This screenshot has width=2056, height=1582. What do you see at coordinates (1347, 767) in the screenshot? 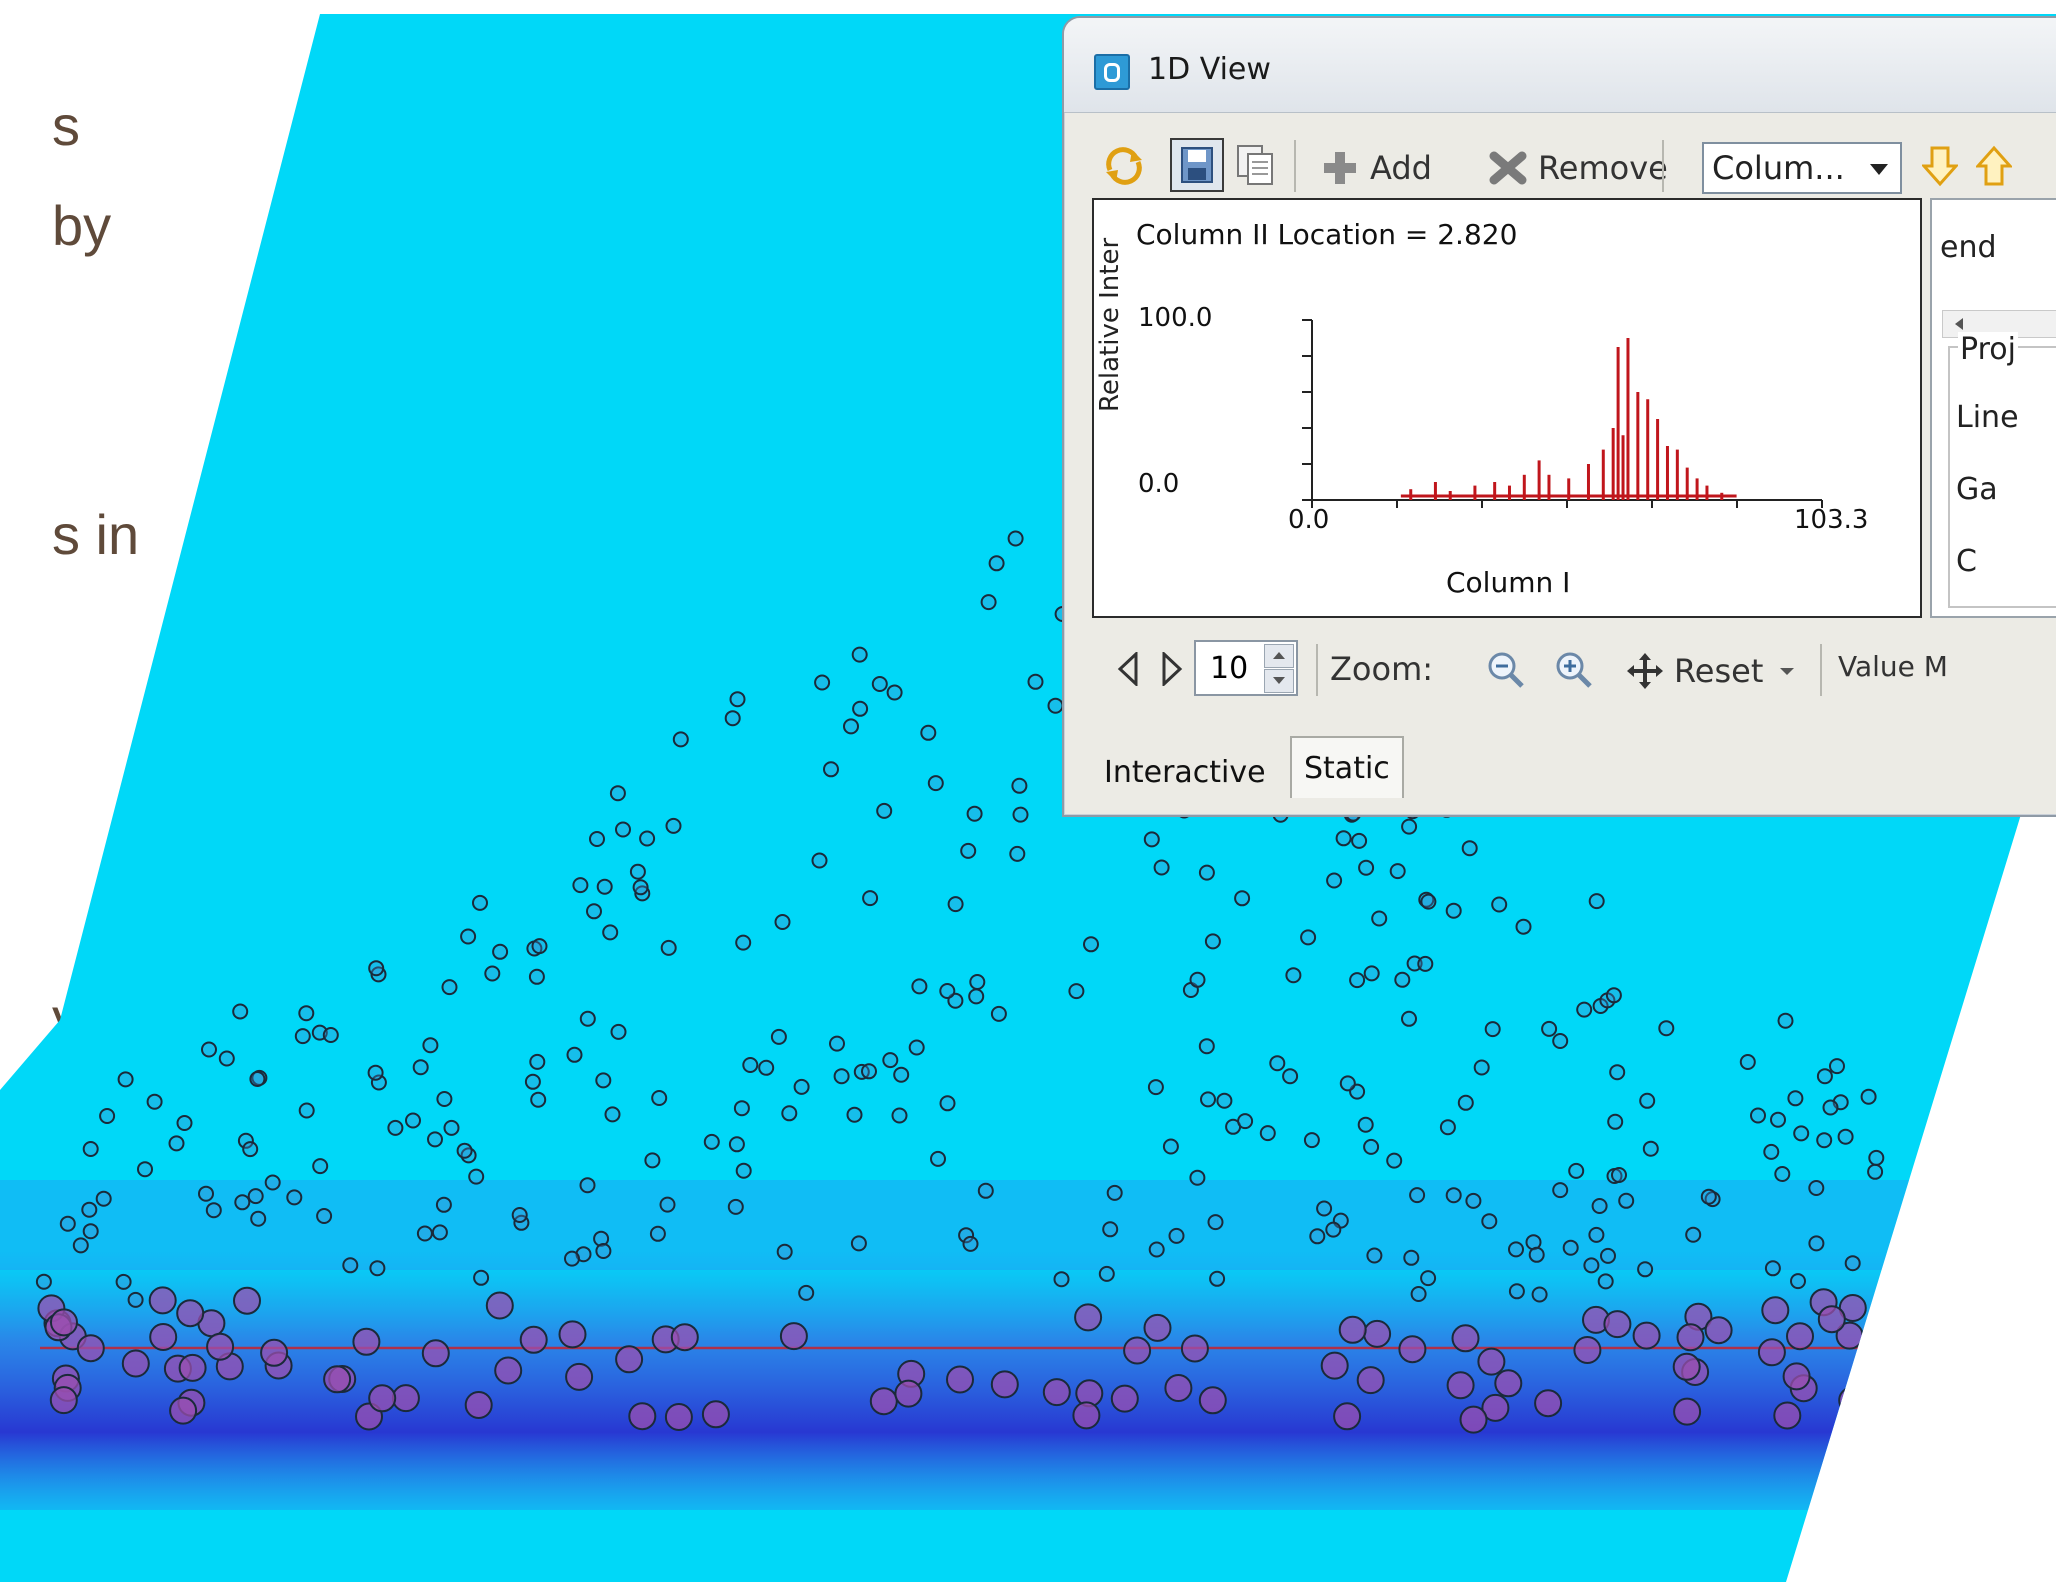
I see `tab-static: Static` at bounding box center [1347, 767].